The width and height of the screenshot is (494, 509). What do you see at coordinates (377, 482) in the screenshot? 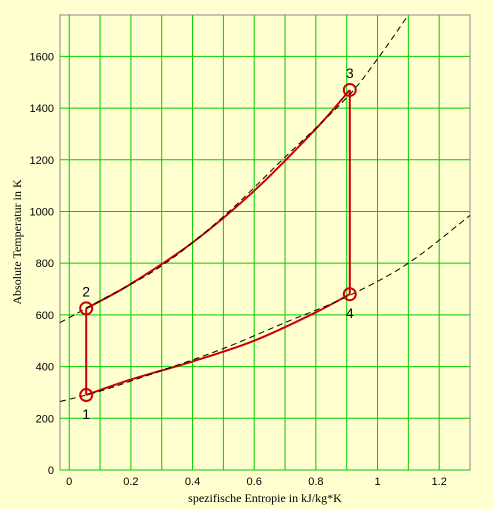
I see `x-tick-label: 1` at bounding box center [377, 482].